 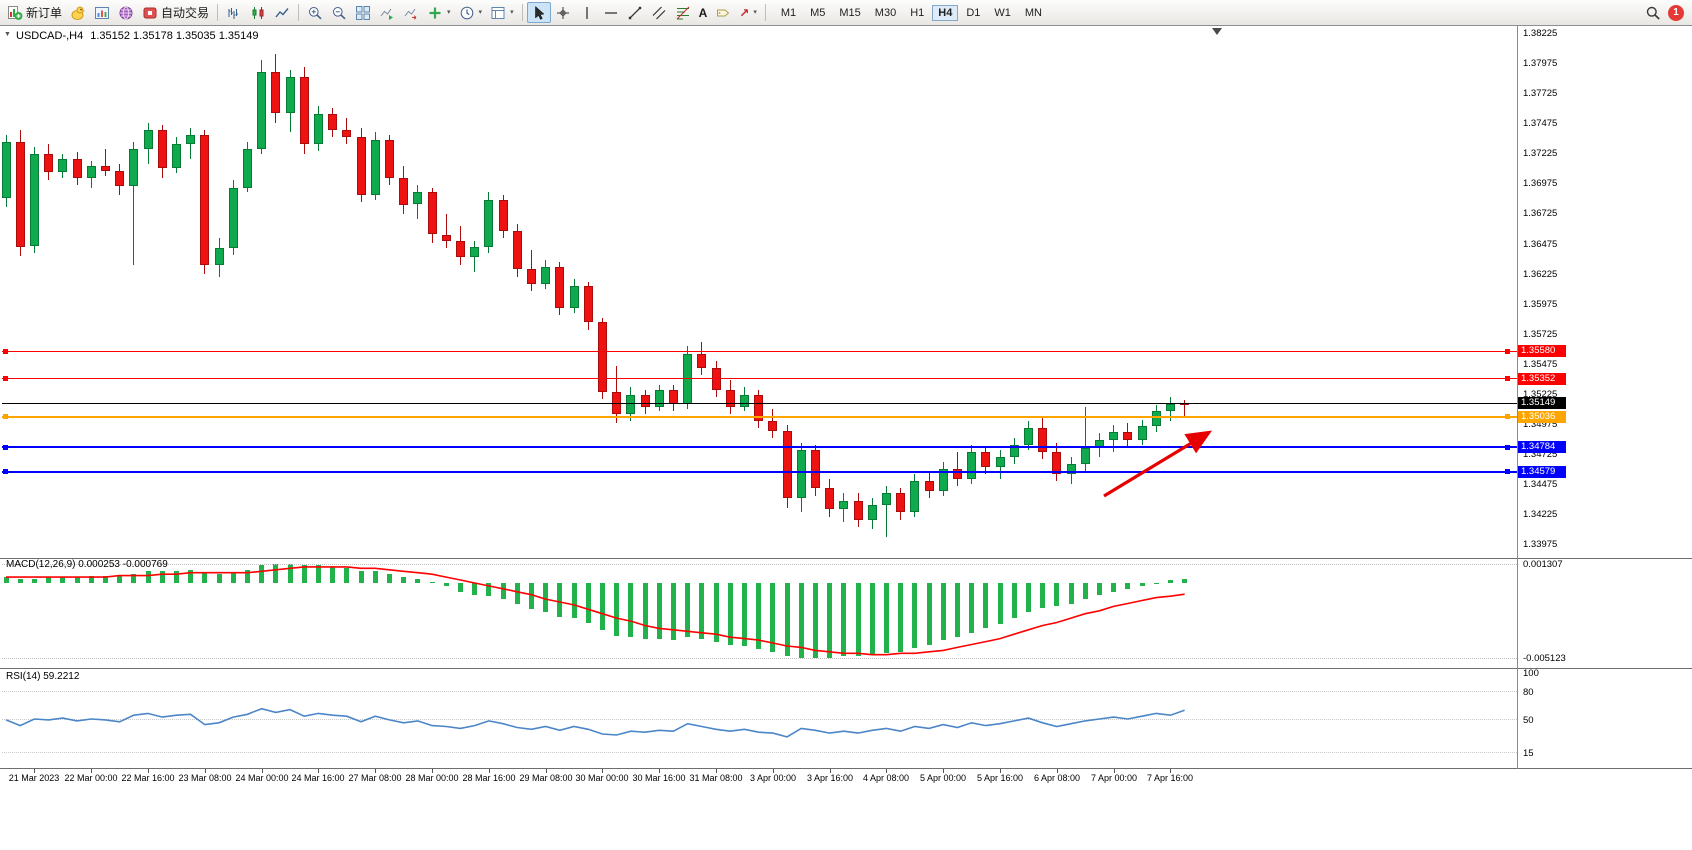 I want to click on fibonacci-icon, so click(x=682, y=12).